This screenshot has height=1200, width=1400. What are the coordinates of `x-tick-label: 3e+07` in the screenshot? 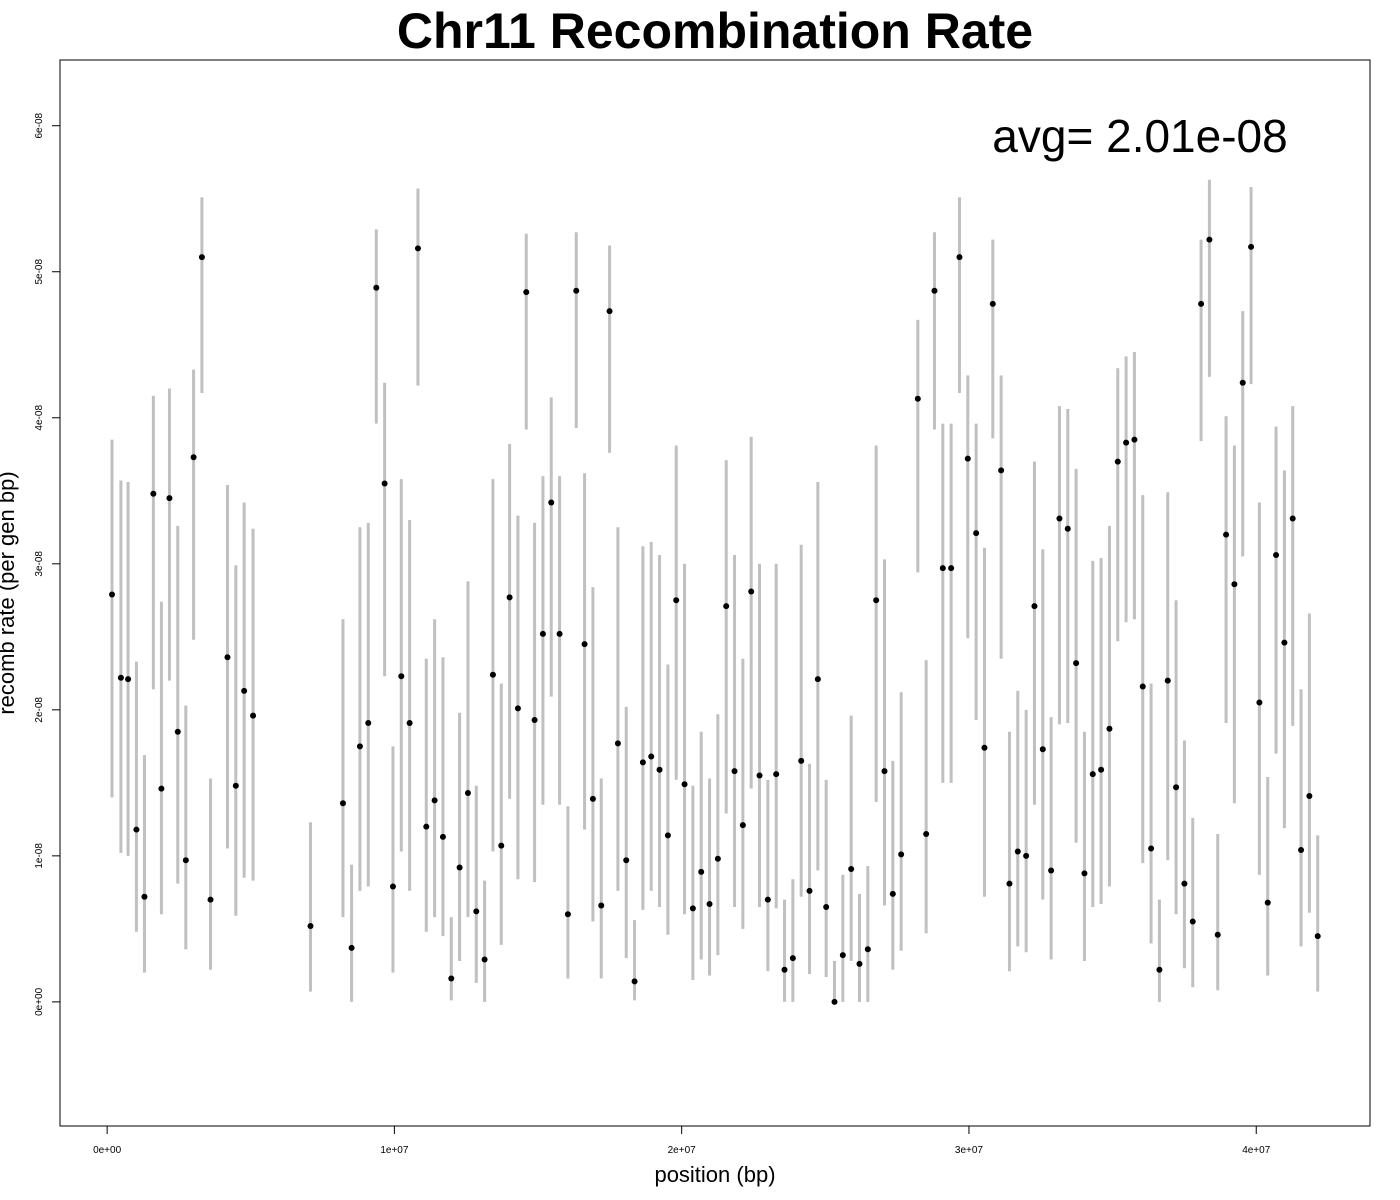 It's located at (969, 1150).